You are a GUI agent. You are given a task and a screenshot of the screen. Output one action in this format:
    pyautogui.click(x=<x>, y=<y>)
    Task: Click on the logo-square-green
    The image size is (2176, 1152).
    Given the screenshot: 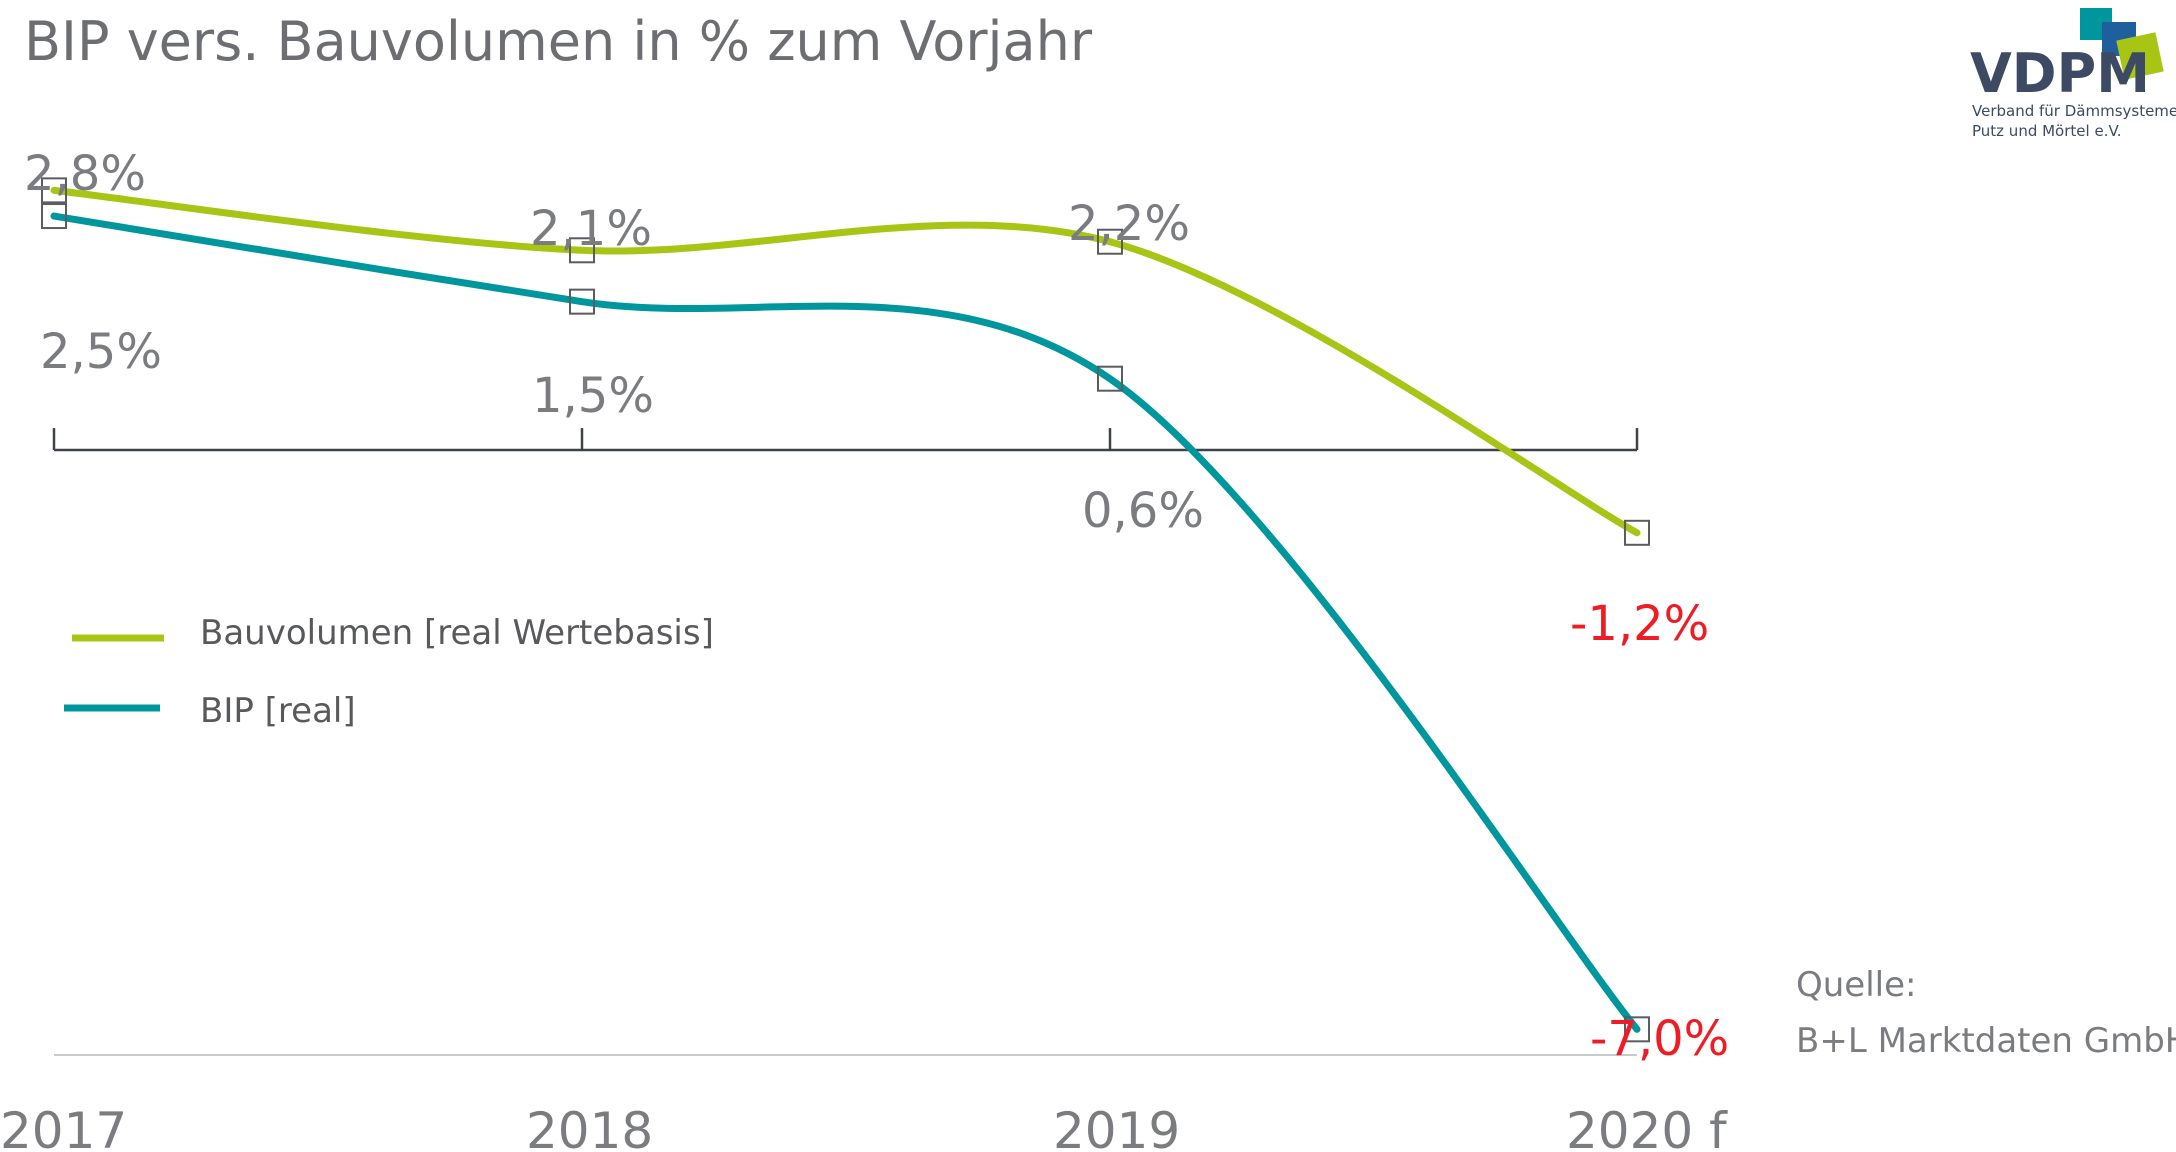 What is the action you would take?
    pyautogui.click(x=2140, y=56)
    